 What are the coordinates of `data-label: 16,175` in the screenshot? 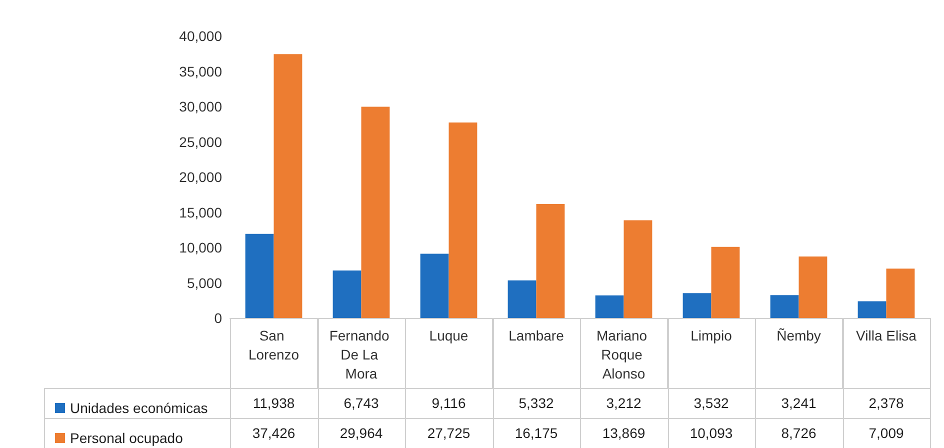 It's located at (536, 433).